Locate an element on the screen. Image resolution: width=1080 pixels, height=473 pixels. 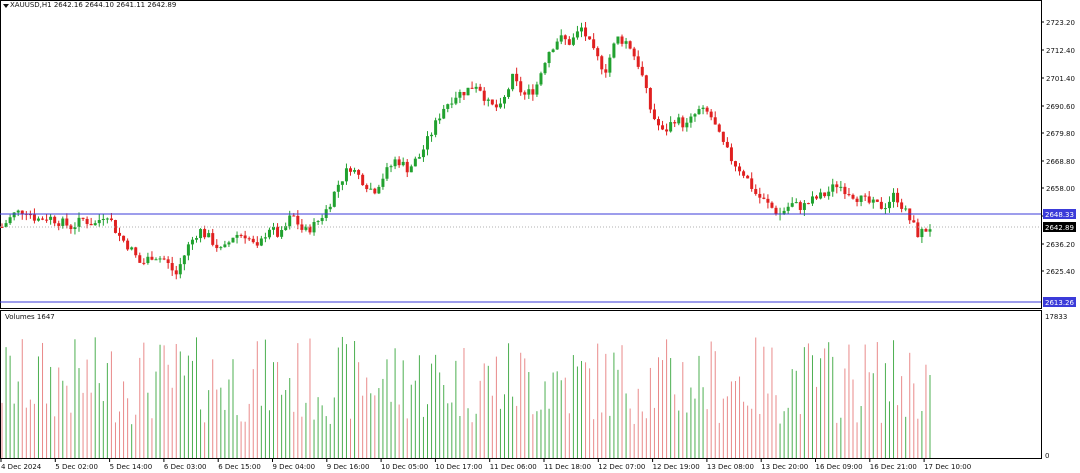
time-label: 9 Dec 04:00 is located at coordinates (294, 467).